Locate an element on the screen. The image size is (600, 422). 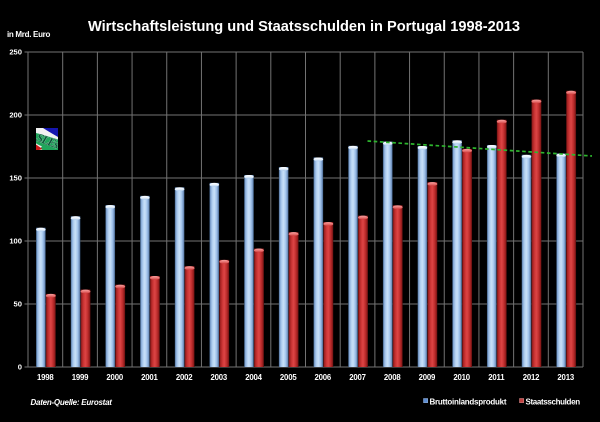
svg-text: Daten-Quelle: Eurostat is located at coordinates (72, 402).